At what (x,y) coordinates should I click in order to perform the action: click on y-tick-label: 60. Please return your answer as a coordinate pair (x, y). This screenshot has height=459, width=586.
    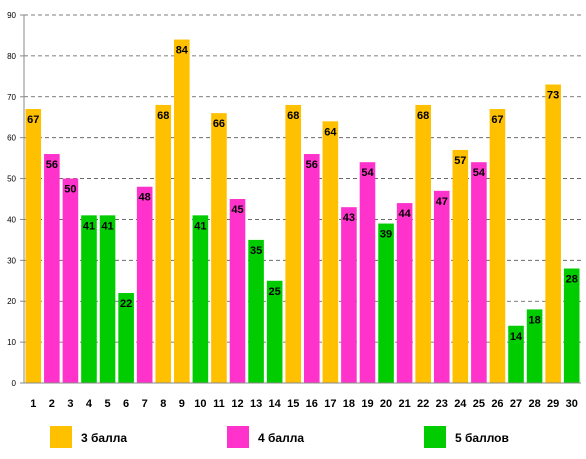
    Looking at the image, I should click on (11, 138).